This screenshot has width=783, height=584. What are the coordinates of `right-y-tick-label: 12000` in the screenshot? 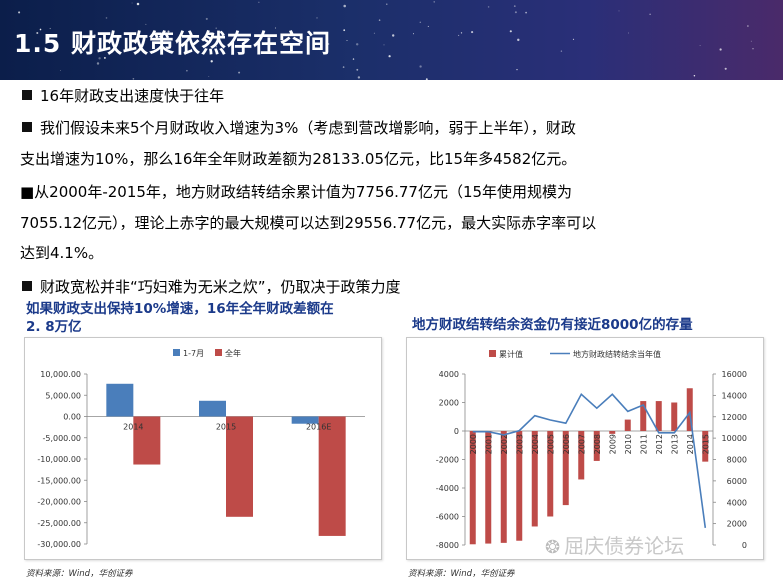 It's located at (734, 417).